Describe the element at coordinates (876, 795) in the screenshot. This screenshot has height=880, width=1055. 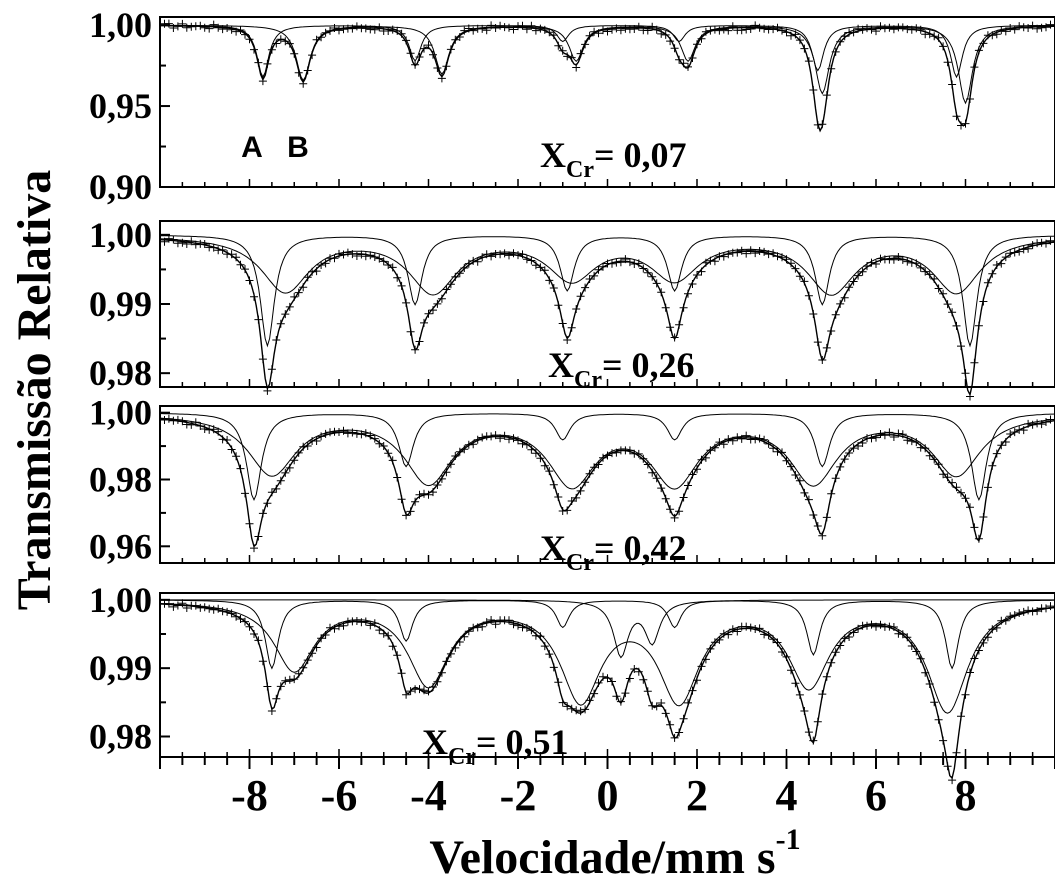
I see `x-tick-label: 6` at that location.